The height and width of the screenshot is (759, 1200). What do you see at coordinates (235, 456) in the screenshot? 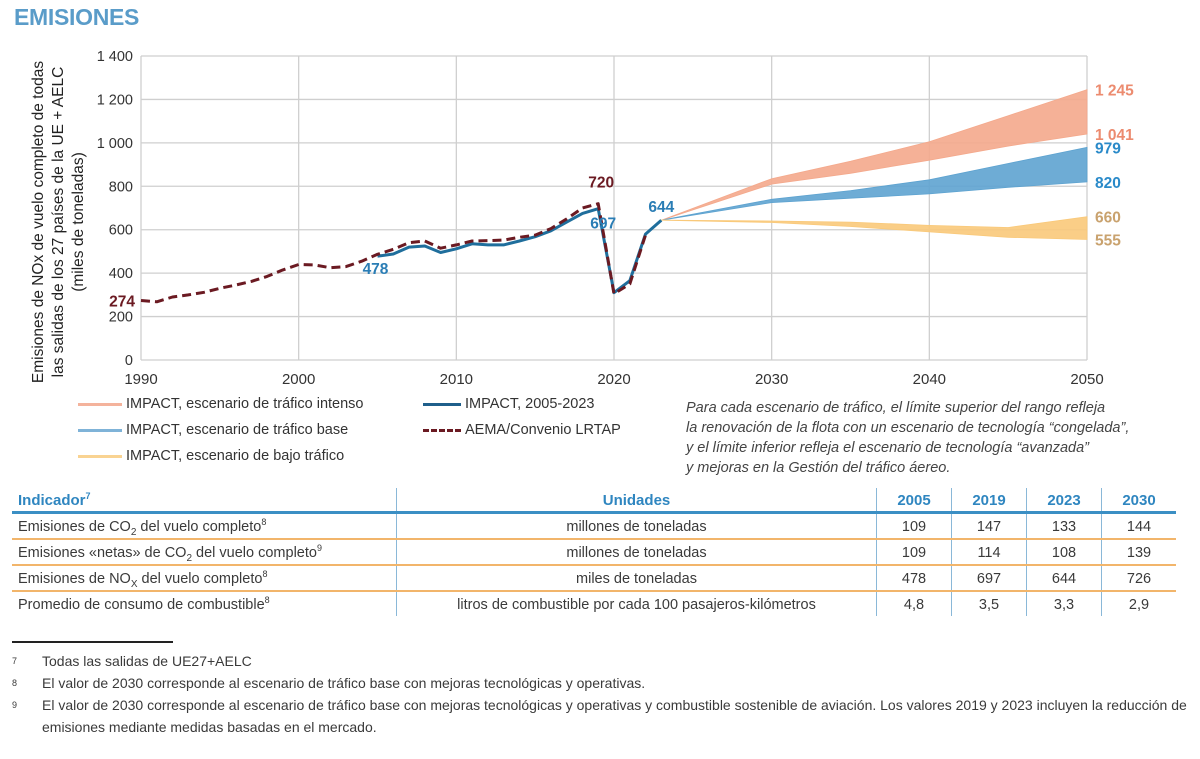
I see `legend-label: IMPACT, escenario de bajo tráfico` at bounding box center [235, 456].